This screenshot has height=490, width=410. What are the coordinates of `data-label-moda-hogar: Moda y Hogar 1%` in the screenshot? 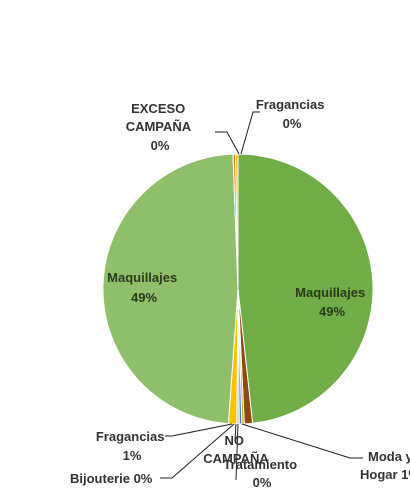 It's located at (385, 465).